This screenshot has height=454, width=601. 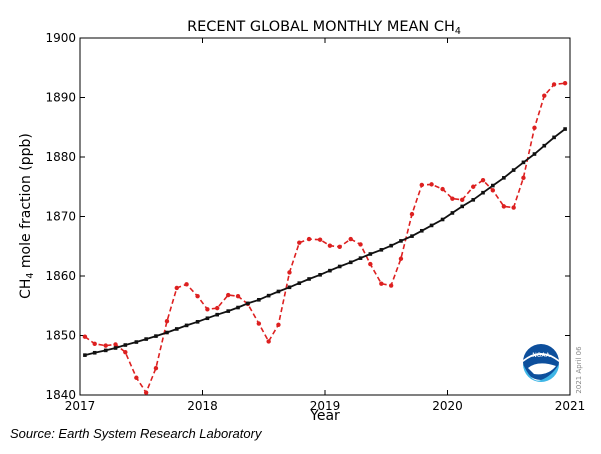 What do you see at coordinates (579, 370) in the screenshot?
I see `date-annotation: 2021 April 06` at bounding box center [579, 370].